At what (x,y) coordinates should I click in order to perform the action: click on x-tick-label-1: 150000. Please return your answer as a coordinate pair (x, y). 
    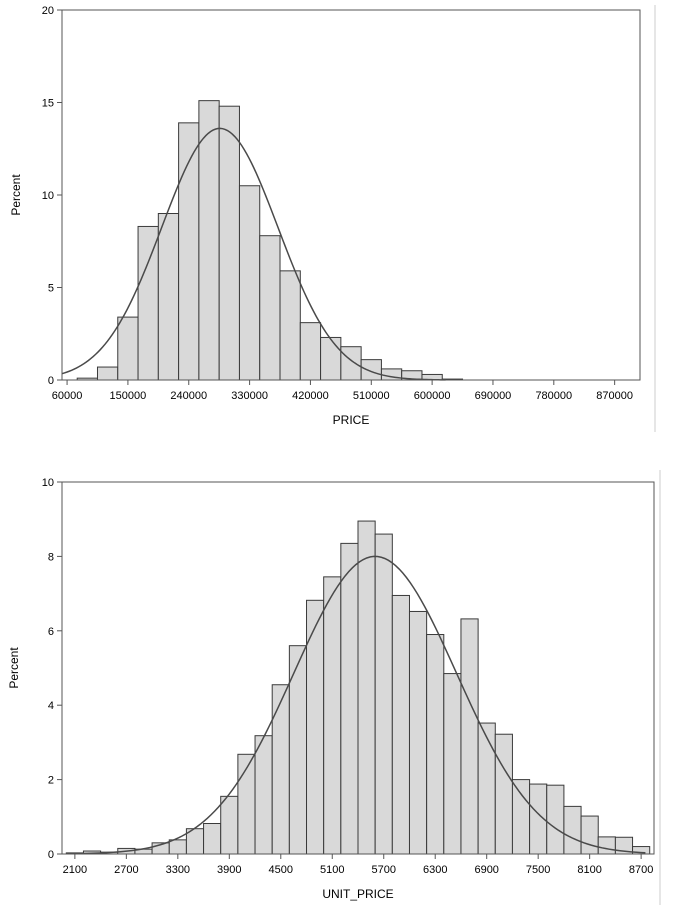
    Looking at the image, I should click on (128, 396).